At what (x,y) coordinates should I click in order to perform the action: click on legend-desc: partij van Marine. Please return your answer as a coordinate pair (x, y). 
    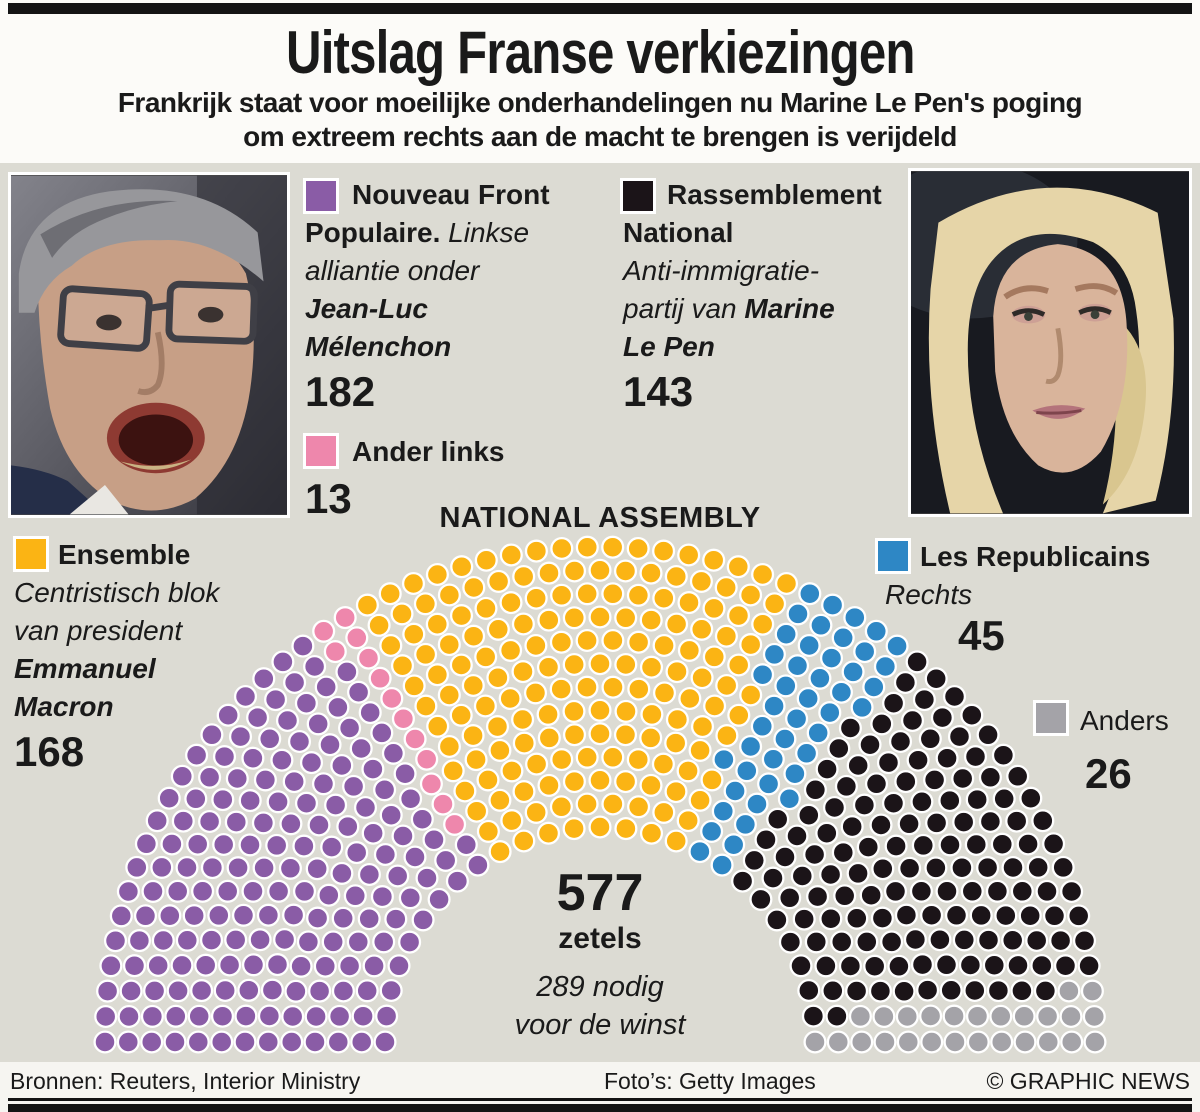
    Looking at the image, I should click on (729, 308).